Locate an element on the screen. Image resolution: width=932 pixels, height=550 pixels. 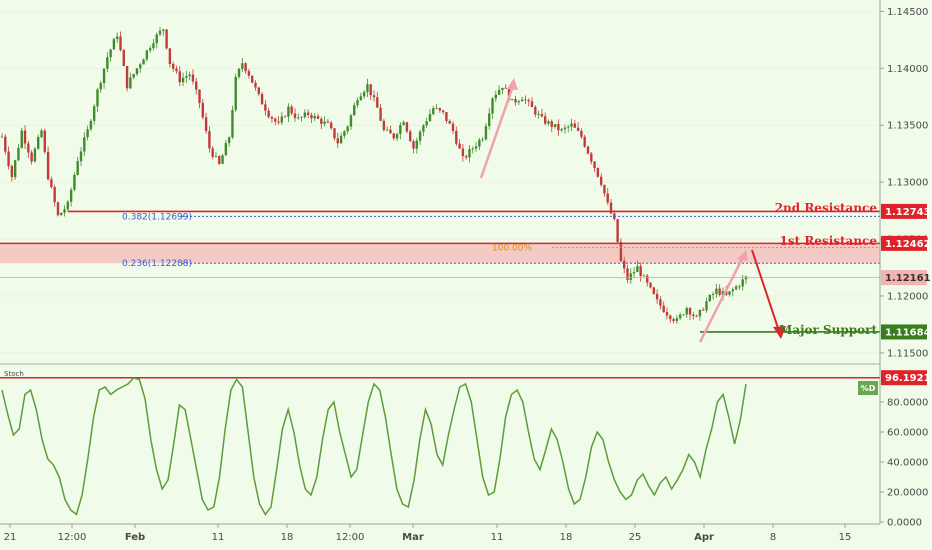
time-tick-label: 25 is located at coordinates (635, 537).